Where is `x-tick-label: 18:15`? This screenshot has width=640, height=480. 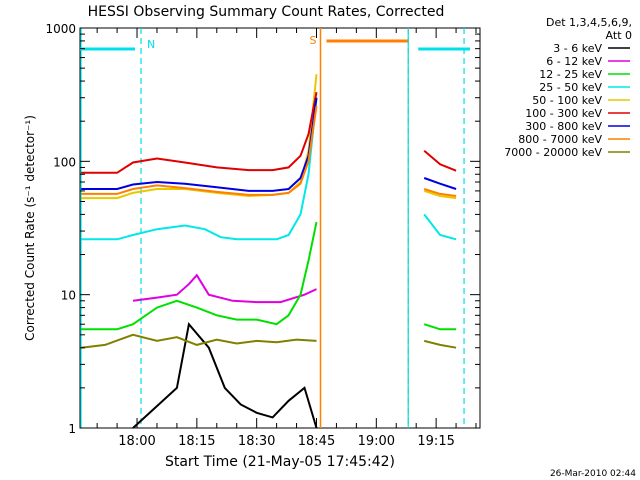 x-tick-label: 18:15 is located at coordinates (196, 441).